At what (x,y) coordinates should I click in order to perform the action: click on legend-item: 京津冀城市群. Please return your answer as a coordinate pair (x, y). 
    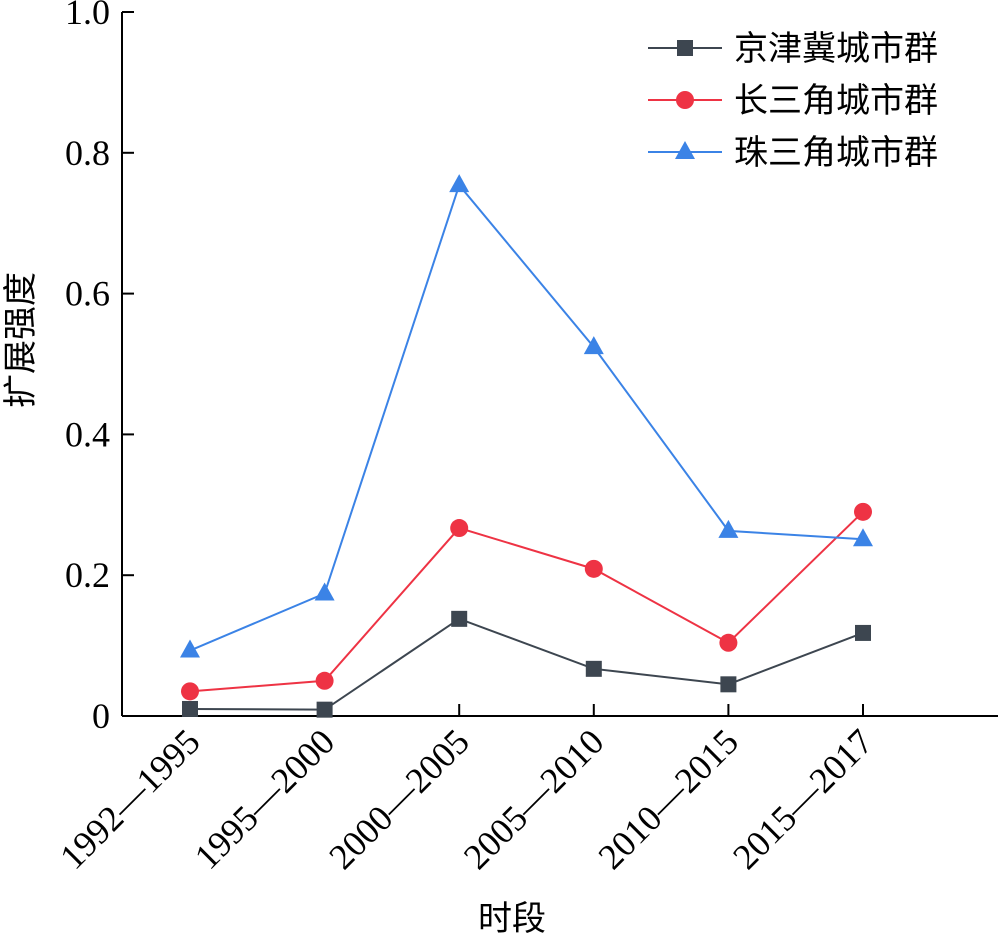
    Looking at the image, I should click on (793, 49).